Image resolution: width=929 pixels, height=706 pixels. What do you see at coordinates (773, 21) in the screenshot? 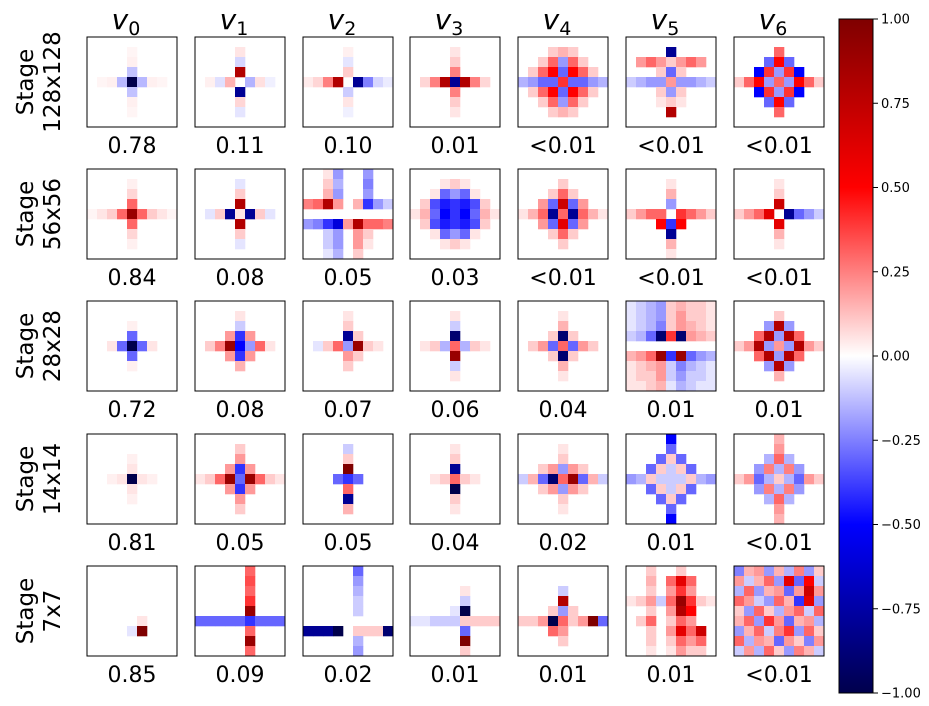
I see `column-header: v6` at bounding box center [773, 21].